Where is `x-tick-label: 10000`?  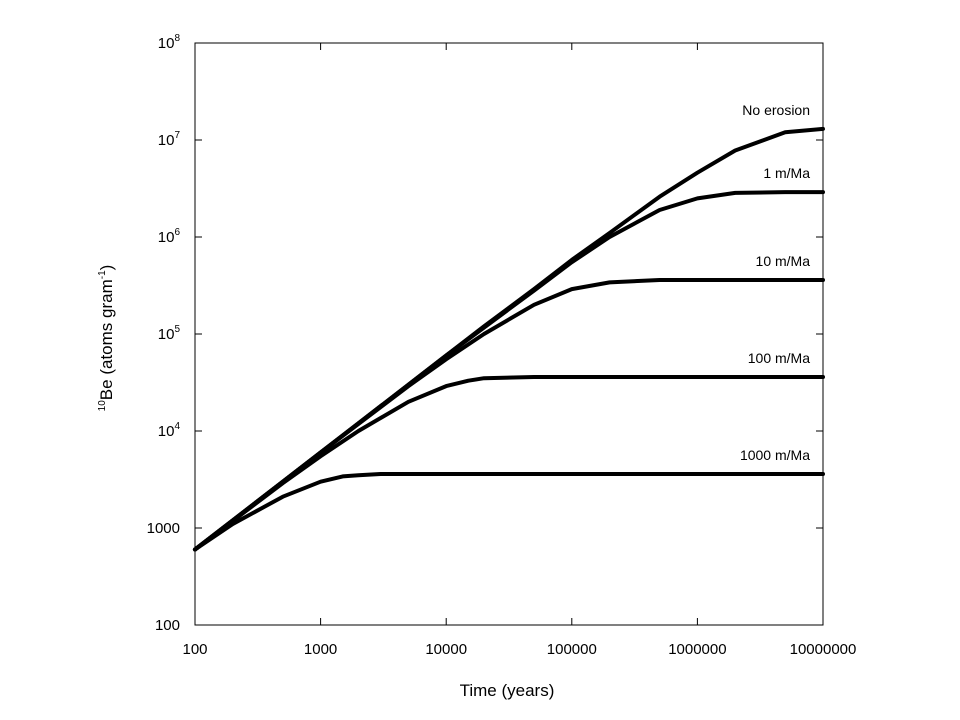 x-tick-label: 10000 is located at coordinates (446, 649).